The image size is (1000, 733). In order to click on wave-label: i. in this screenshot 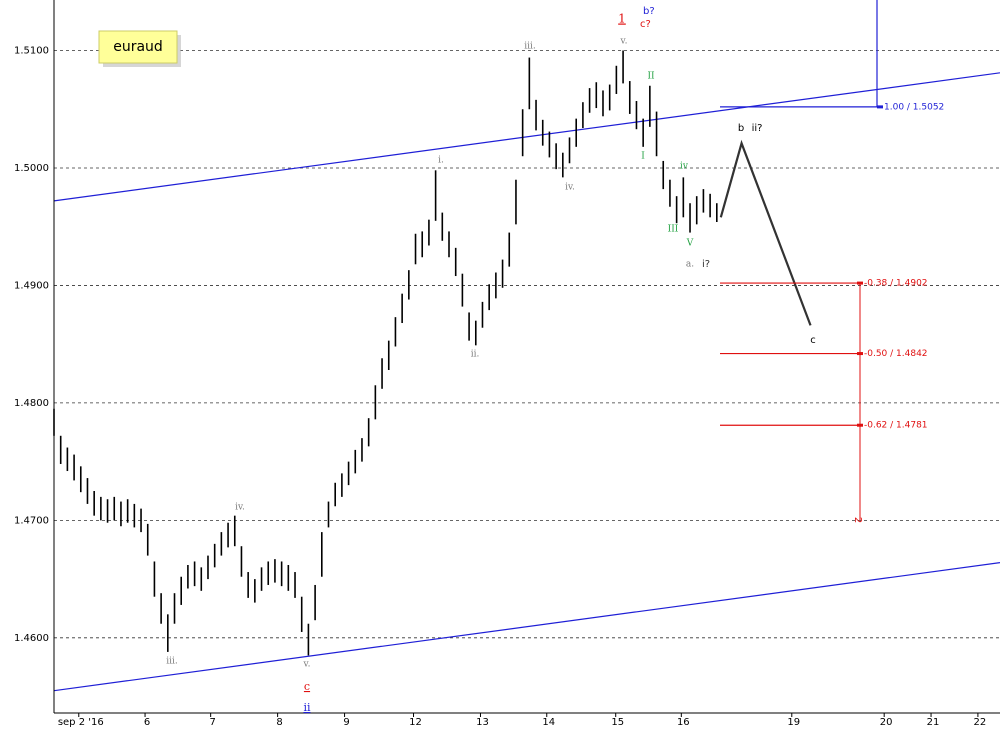, I will do `click(441, 161)`.